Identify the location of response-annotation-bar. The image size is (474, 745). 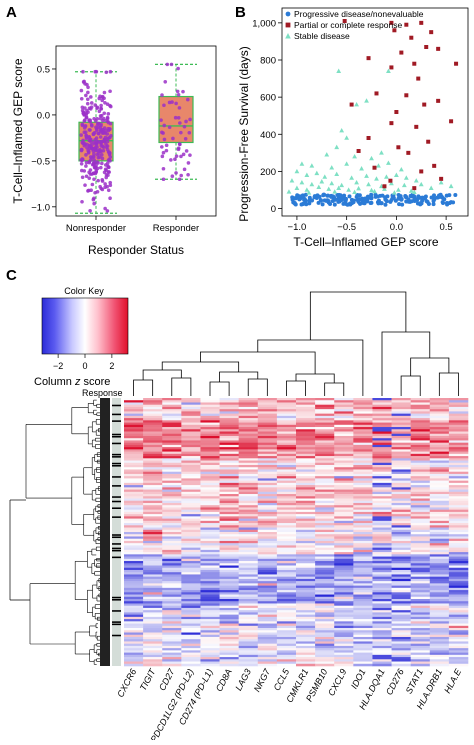
(110, 532).